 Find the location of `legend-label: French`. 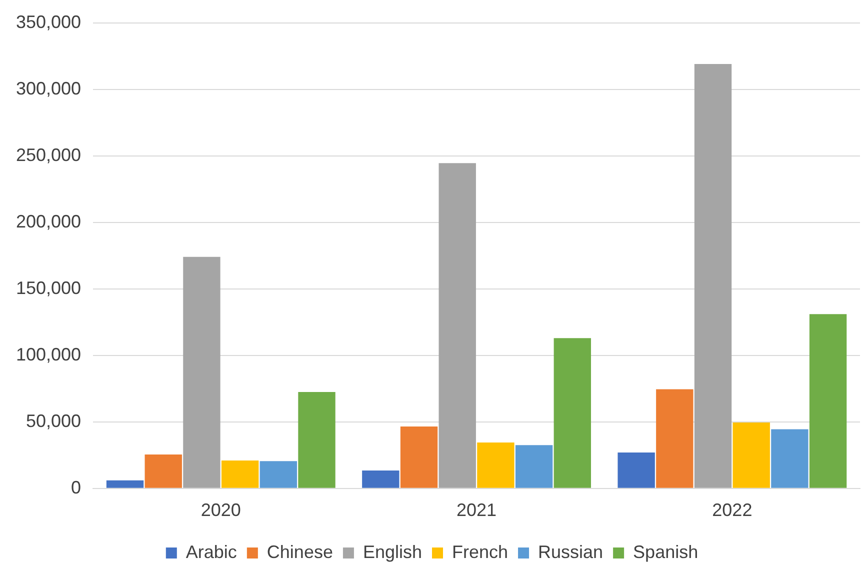

legend-label: French is located at coordinates (480, 552).